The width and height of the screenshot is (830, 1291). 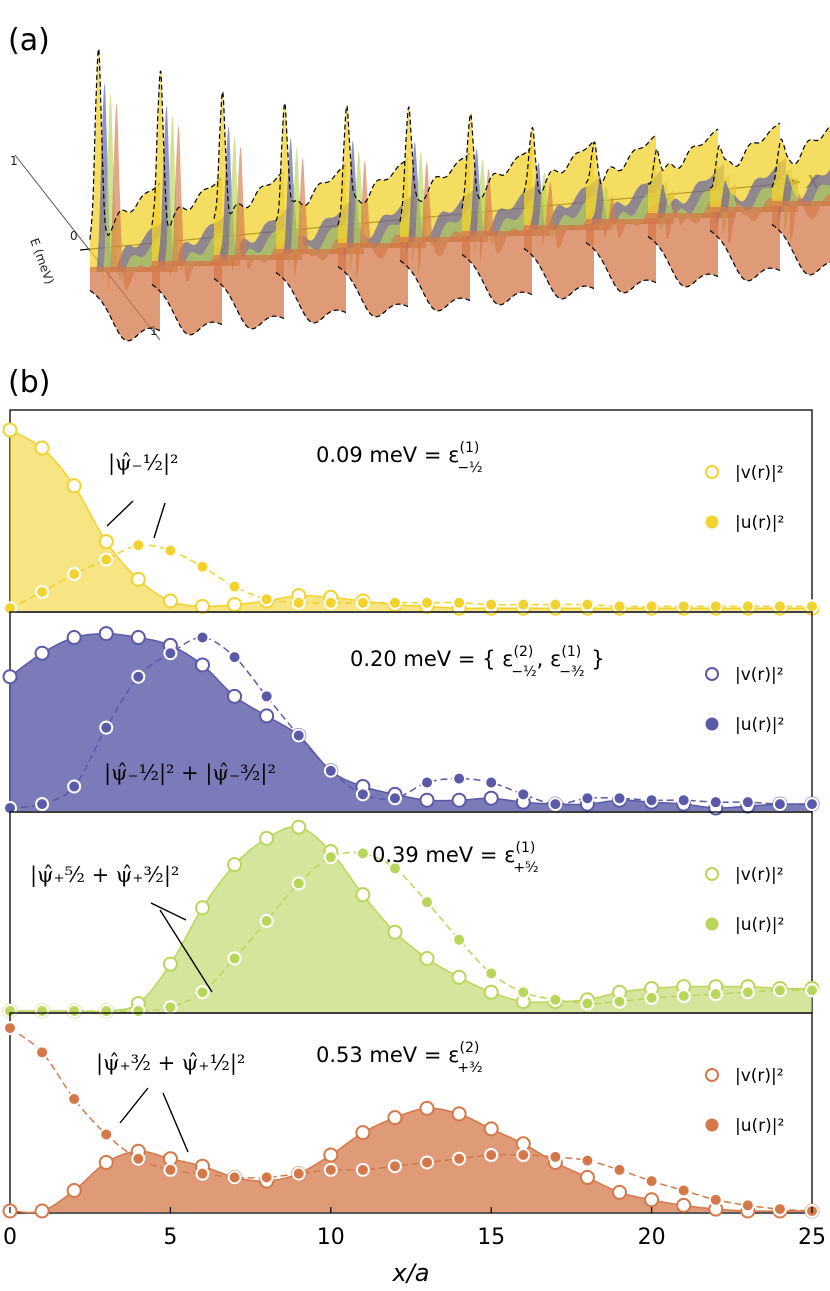 I want to click on energy-label: 0.39 meV = ε(1) +⁵⁄₂, so click(x=455, y=858).